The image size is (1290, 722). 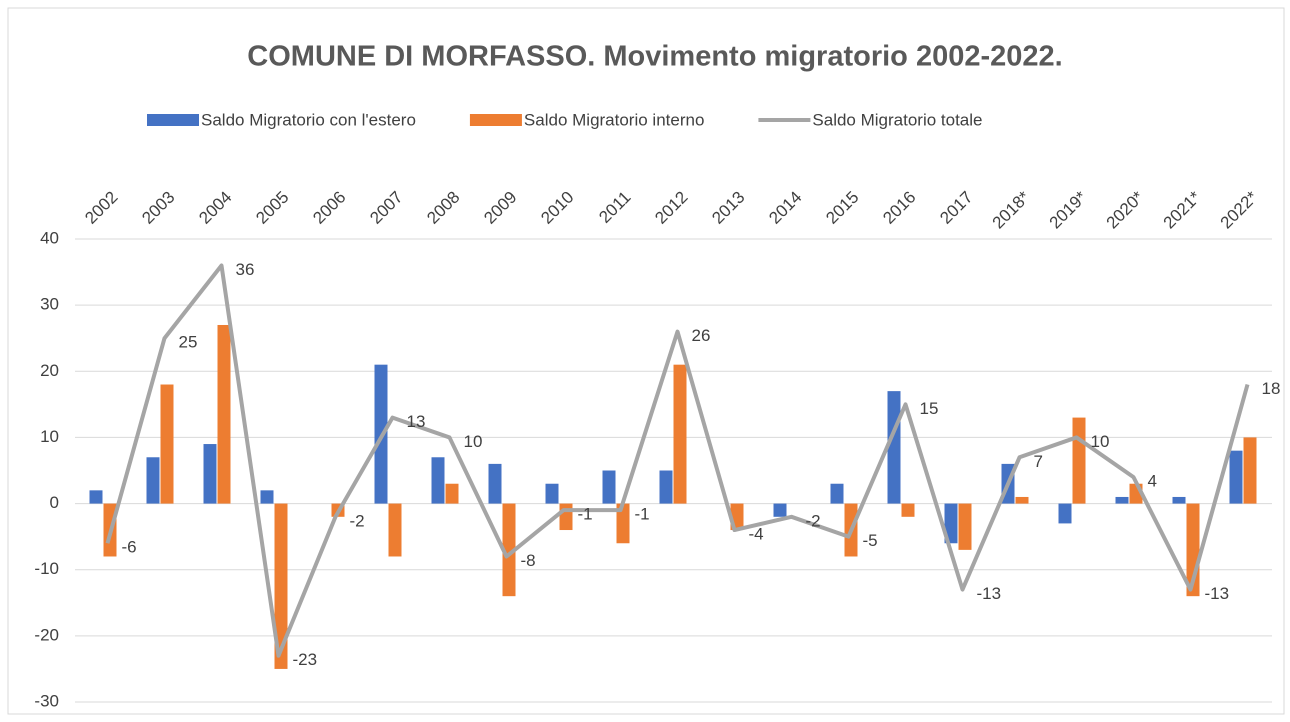 I want to click on y-tick-label: -30, so click(x=46, y=700).